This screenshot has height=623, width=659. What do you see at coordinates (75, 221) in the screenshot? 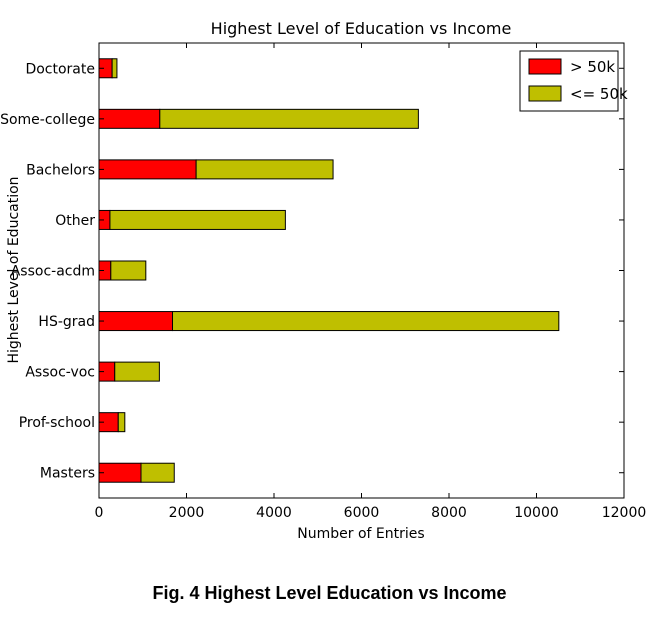
I see `y-tick-label: Other` at bounding box center [75, 221].